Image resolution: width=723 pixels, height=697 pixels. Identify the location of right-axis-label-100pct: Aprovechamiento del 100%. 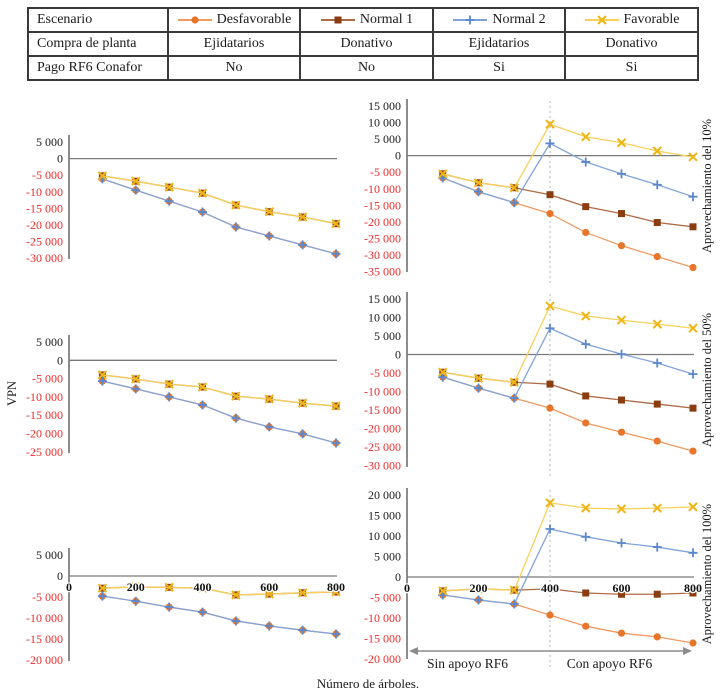
(706, 574).